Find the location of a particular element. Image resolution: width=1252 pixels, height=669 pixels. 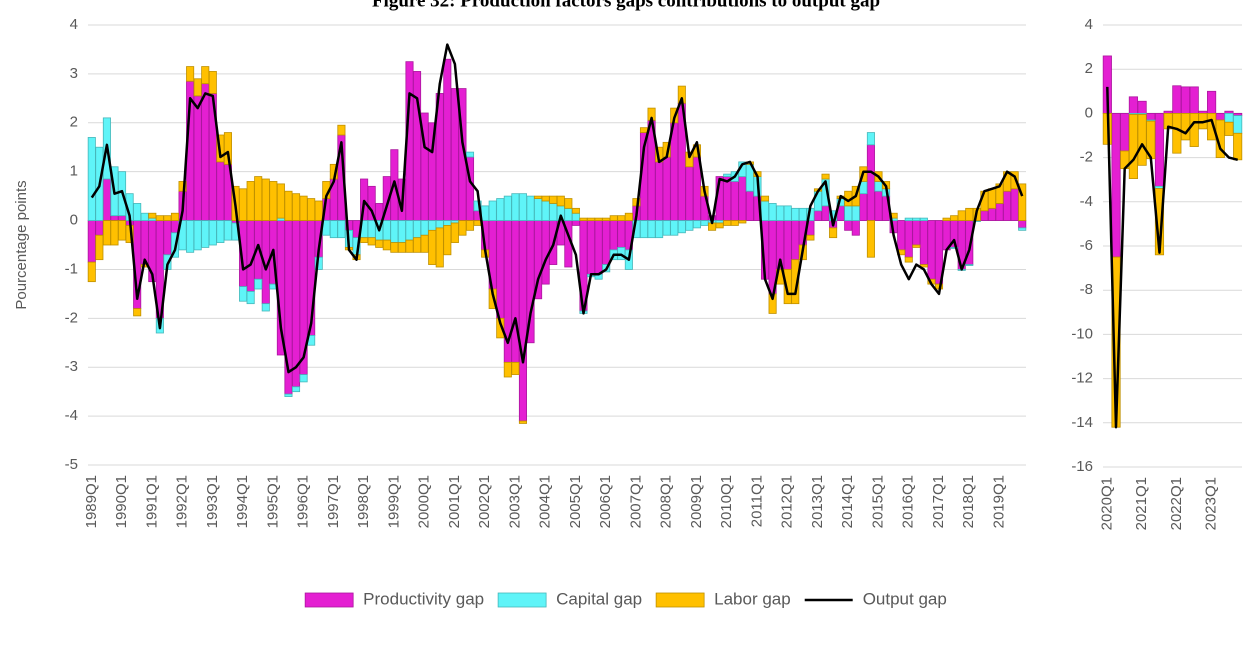

x-tick-label: 1998Q1 is located at coordinates (363, 501).